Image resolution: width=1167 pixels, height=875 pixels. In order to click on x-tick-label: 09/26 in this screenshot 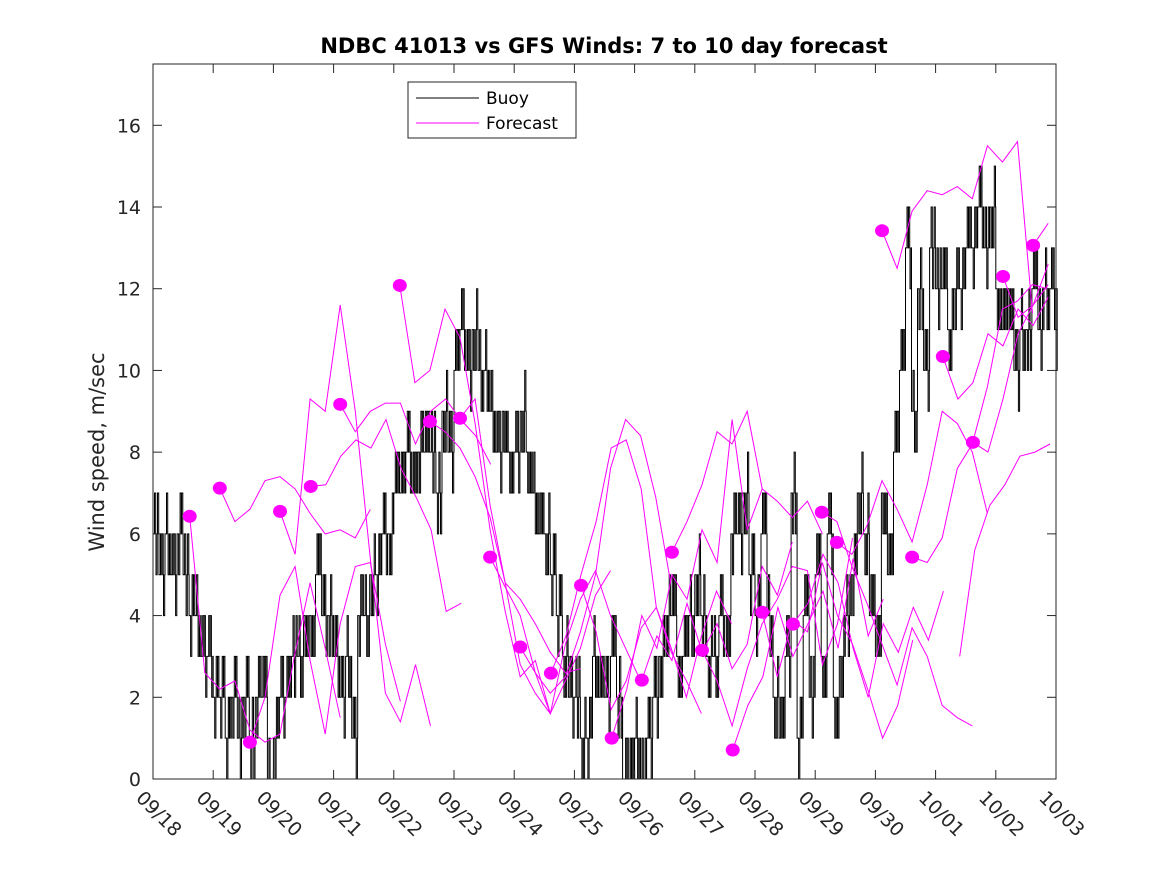, I will do `click(640, 814)`.